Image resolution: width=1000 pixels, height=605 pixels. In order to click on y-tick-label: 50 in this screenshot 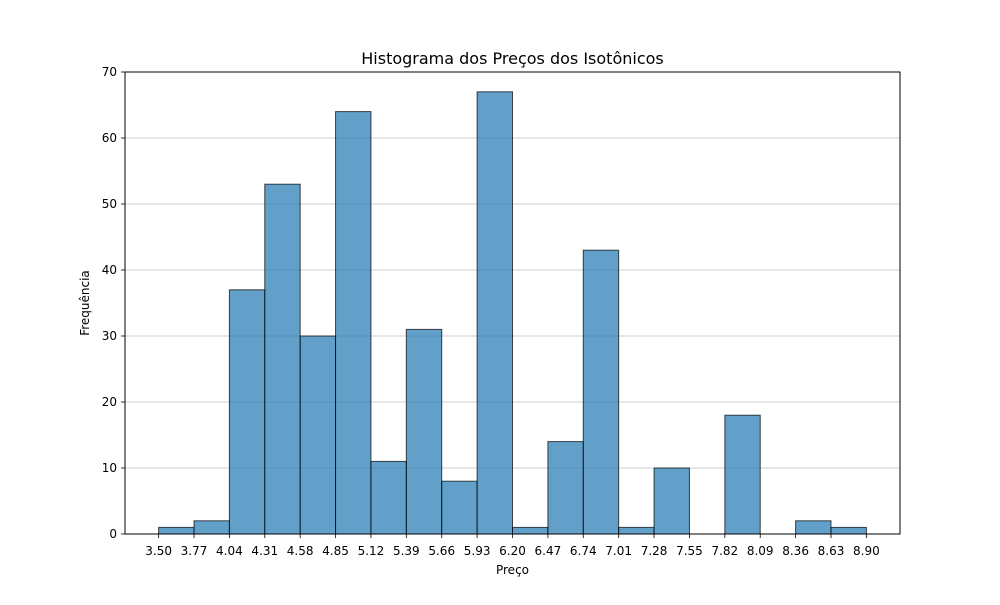, I will do `click(109, 204)`.